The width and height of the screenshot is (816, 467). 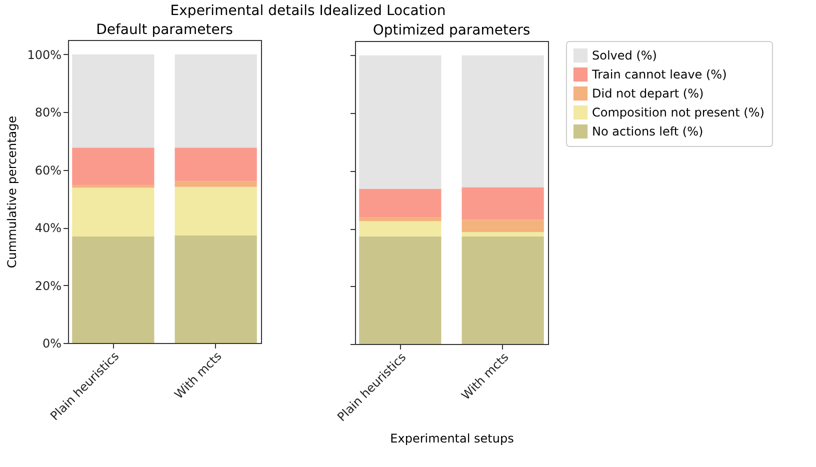 I want to click on legend-label: Did not depart (%), so click(x=648, y=93).